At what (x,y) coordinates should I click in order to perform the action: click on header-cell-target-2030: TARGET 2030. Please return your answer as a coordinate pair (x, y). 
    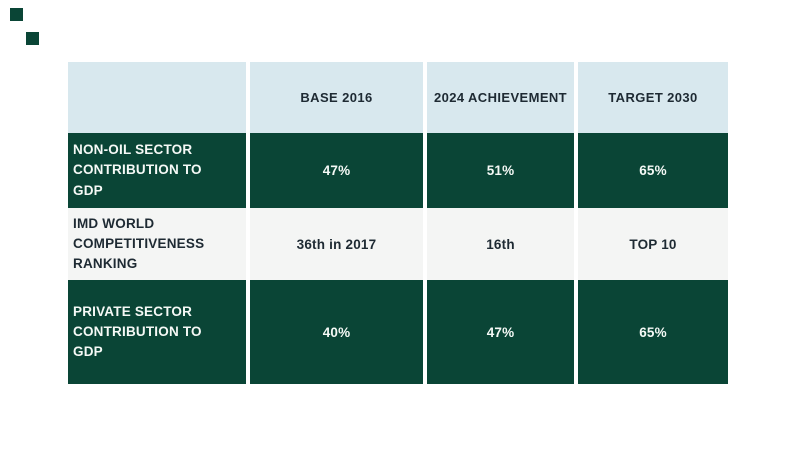
    Looking at the image, I should click on (653, 97).